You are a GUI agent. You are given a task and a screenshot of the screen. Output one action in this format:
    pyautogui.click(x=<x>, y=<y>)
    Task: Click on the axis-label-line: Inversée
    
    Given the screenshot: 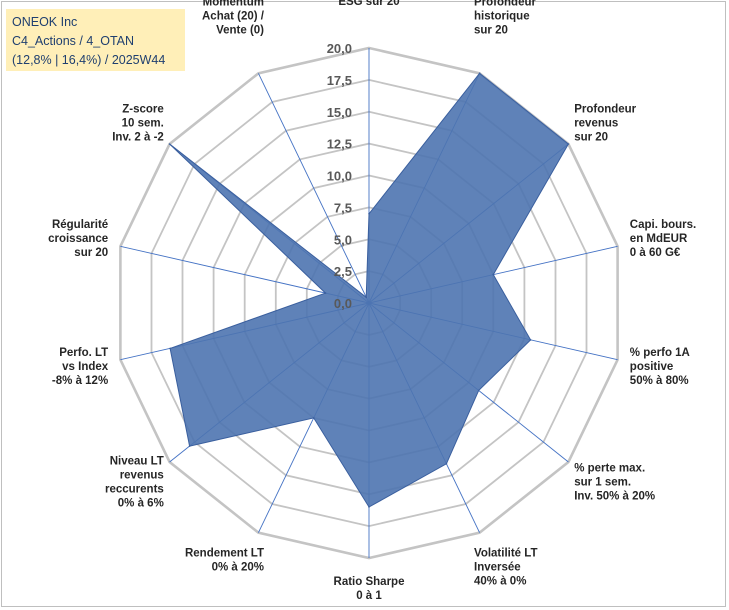 What is the action you would take?
    pyautogui.click(x=497, y=568)
    